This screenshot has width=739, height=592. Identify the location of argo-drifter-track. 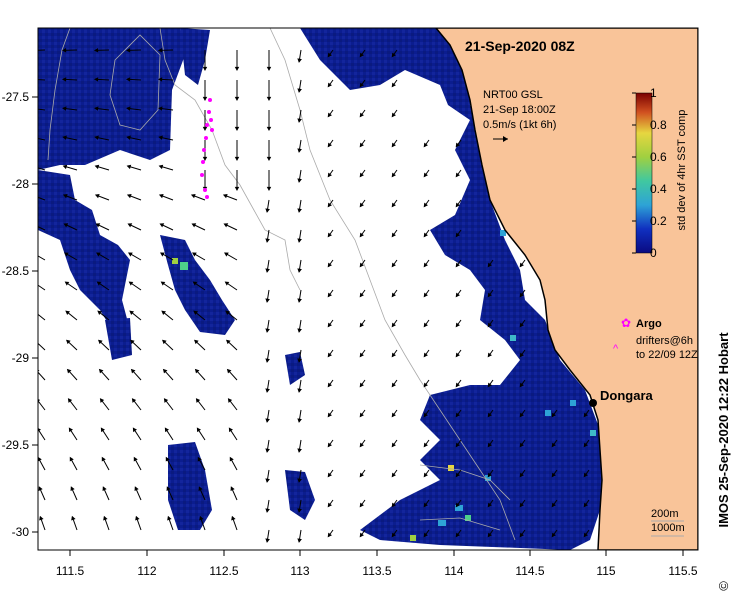
(207, 148).